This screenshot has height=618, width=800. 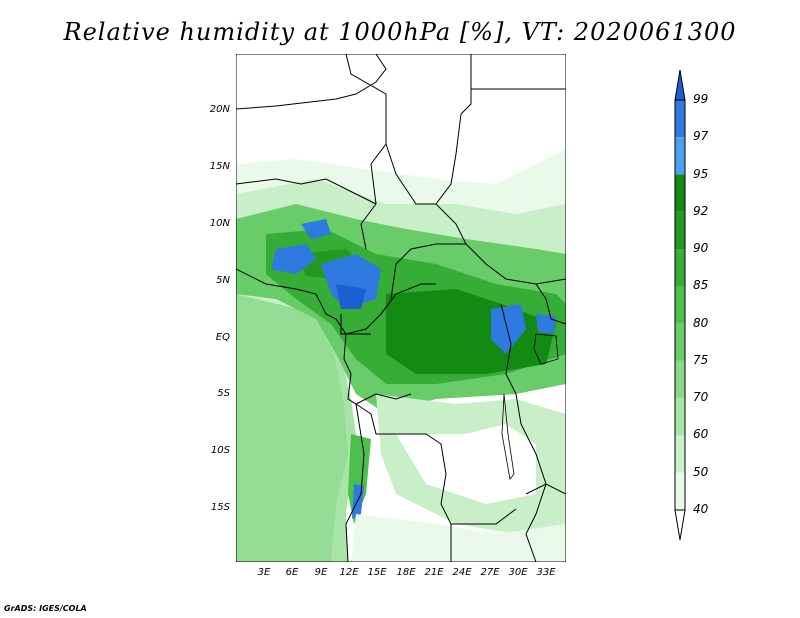 I want to click on lat-label: 5N, so click(x=223, y=280).